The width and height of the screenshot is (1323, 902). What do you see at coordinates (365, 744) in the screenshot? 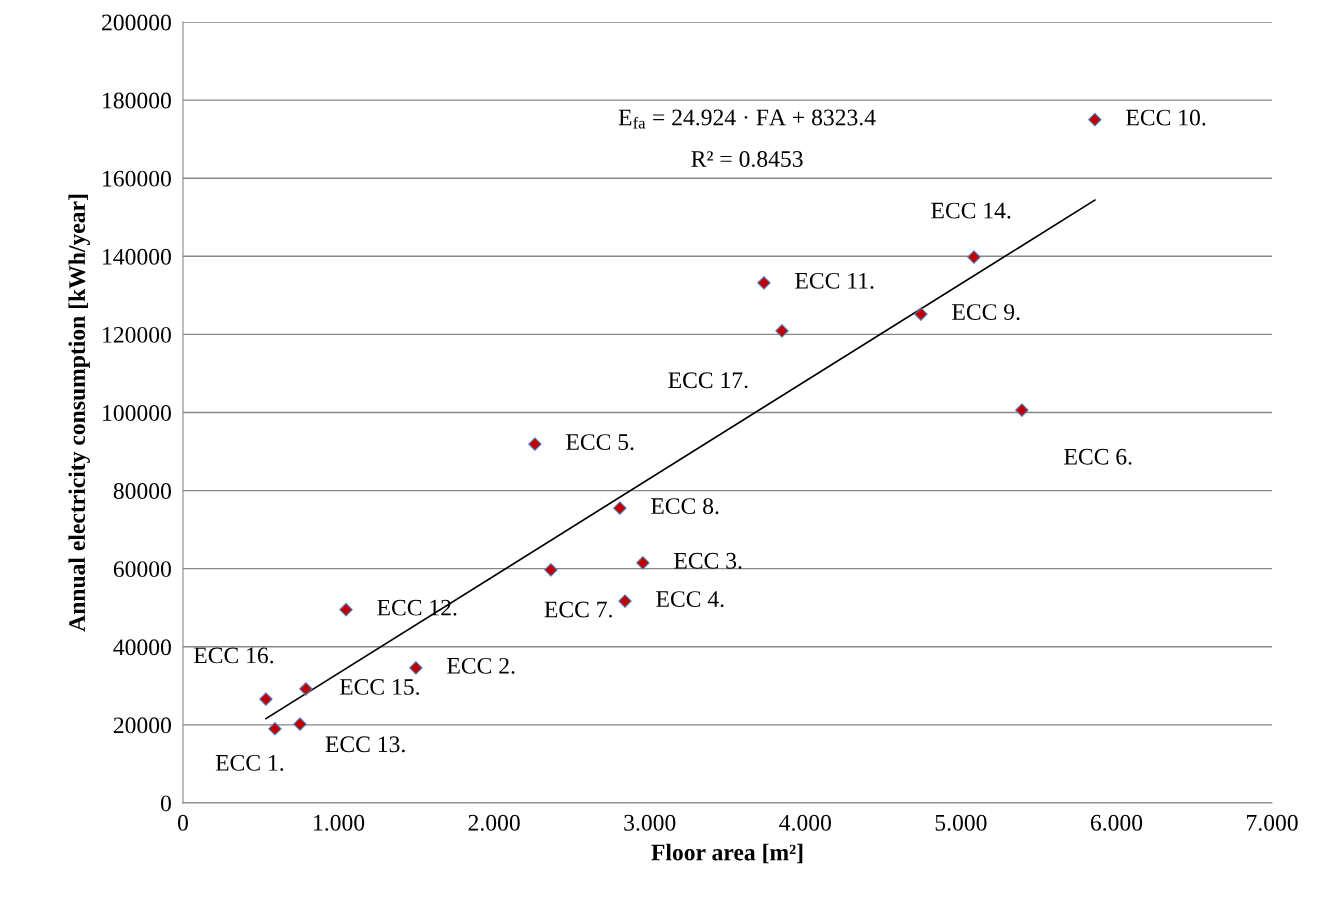
I see `annotation: ECC 13.` at bounding box center [365, 744].